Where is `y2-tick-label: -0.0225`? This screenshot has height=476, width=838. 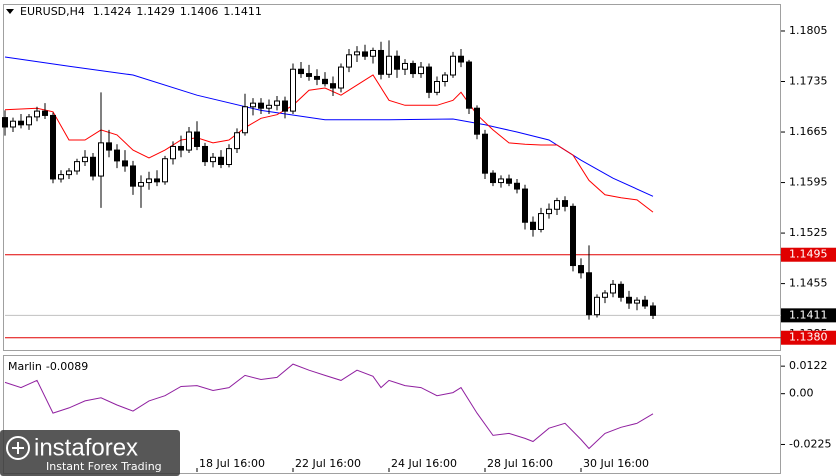
y2-tick-label: -0.0225 is located at coordinates (810, 443).